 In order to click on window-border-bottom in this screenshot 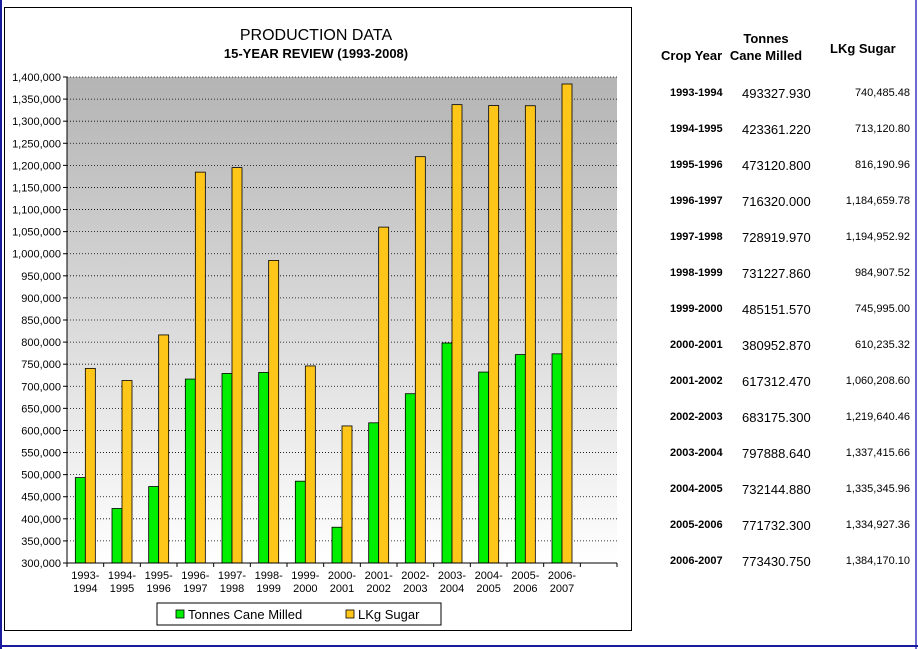, I will do `click(459, 646)`.